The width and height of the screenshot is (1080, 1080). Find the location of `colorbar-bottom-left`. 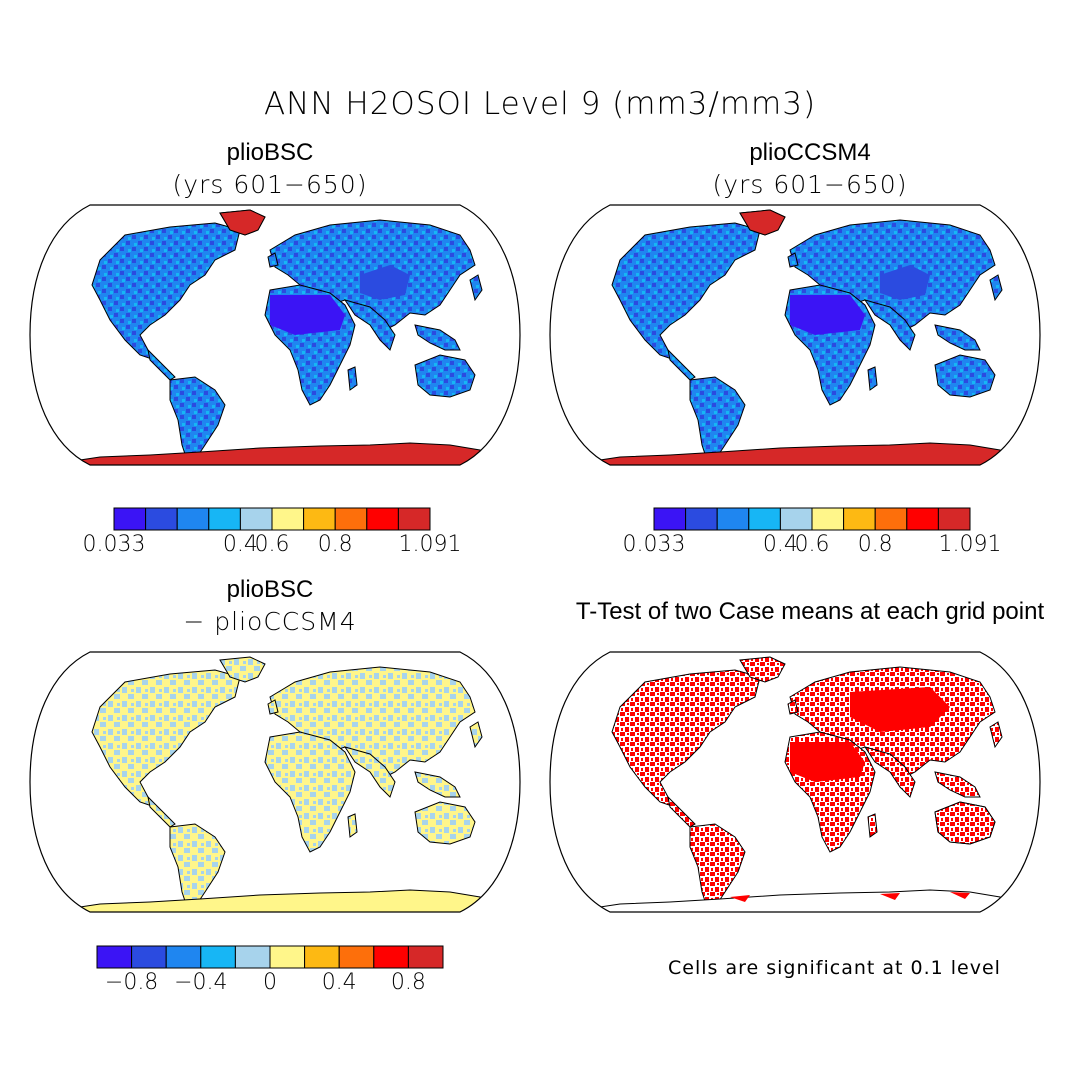

colorbar-bottom-left is located at coordinates (270, 957).